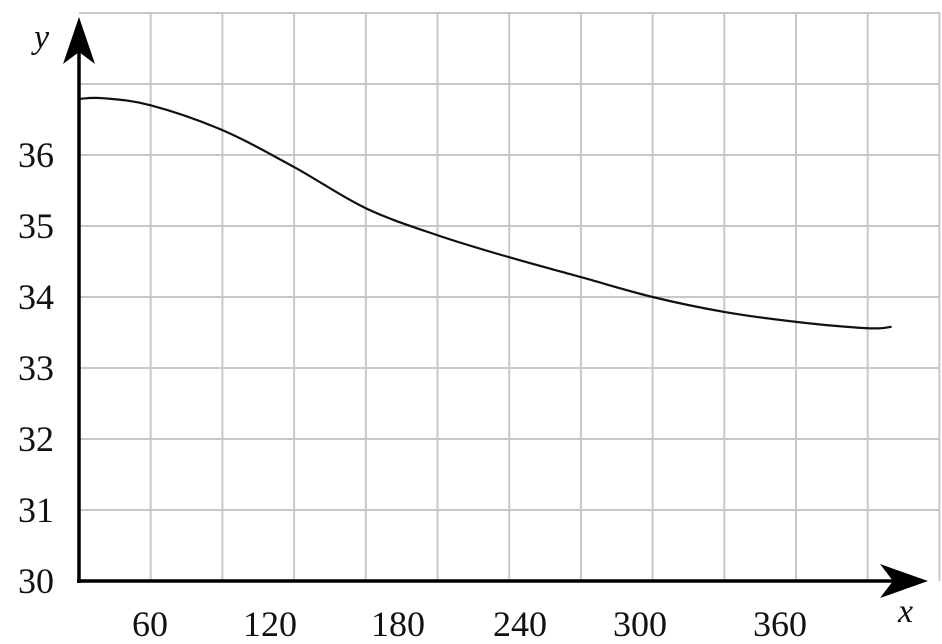 This screenshot has width=942, height=644. I want to click on y-tick-label: 34, so click(36, 297).